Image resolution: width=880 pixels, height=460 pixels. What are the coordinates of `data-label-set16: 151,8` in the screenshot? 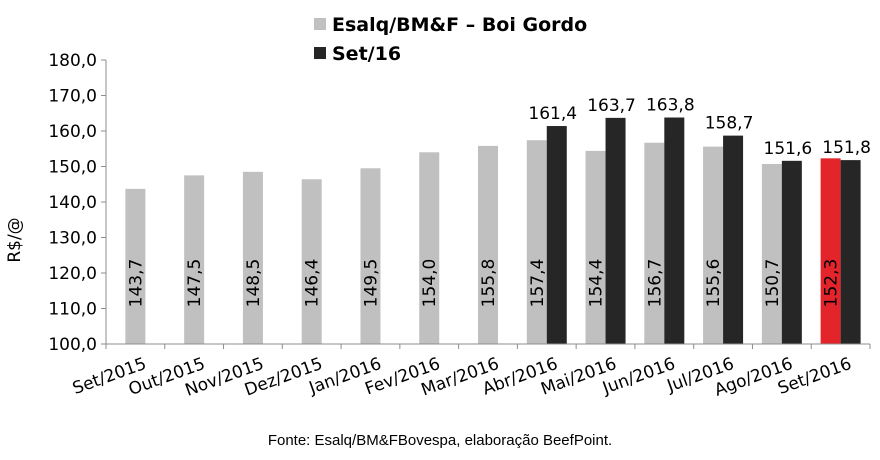 It's located at (846, 148).